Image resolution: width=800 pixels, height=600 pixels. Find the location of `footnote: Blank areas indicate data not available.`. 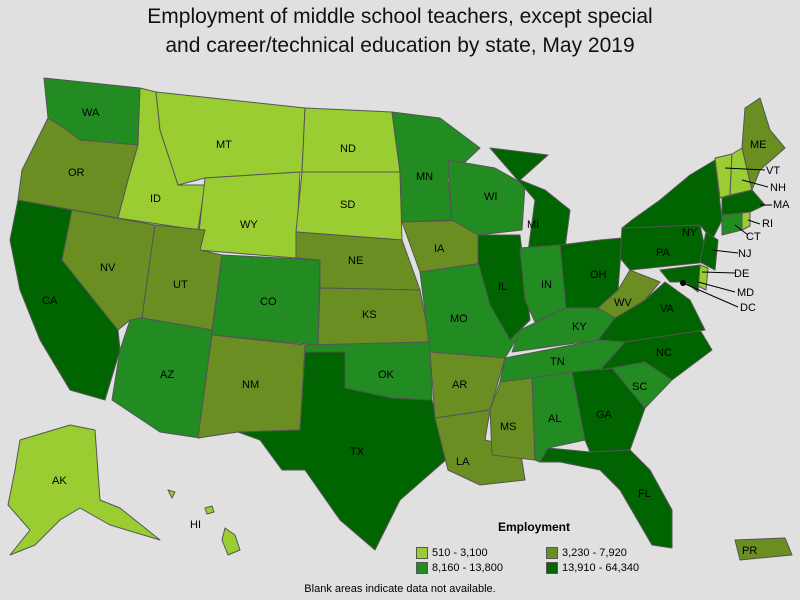

footnote: Blank areas indicate data not available. is located at coordinates (400, 589).